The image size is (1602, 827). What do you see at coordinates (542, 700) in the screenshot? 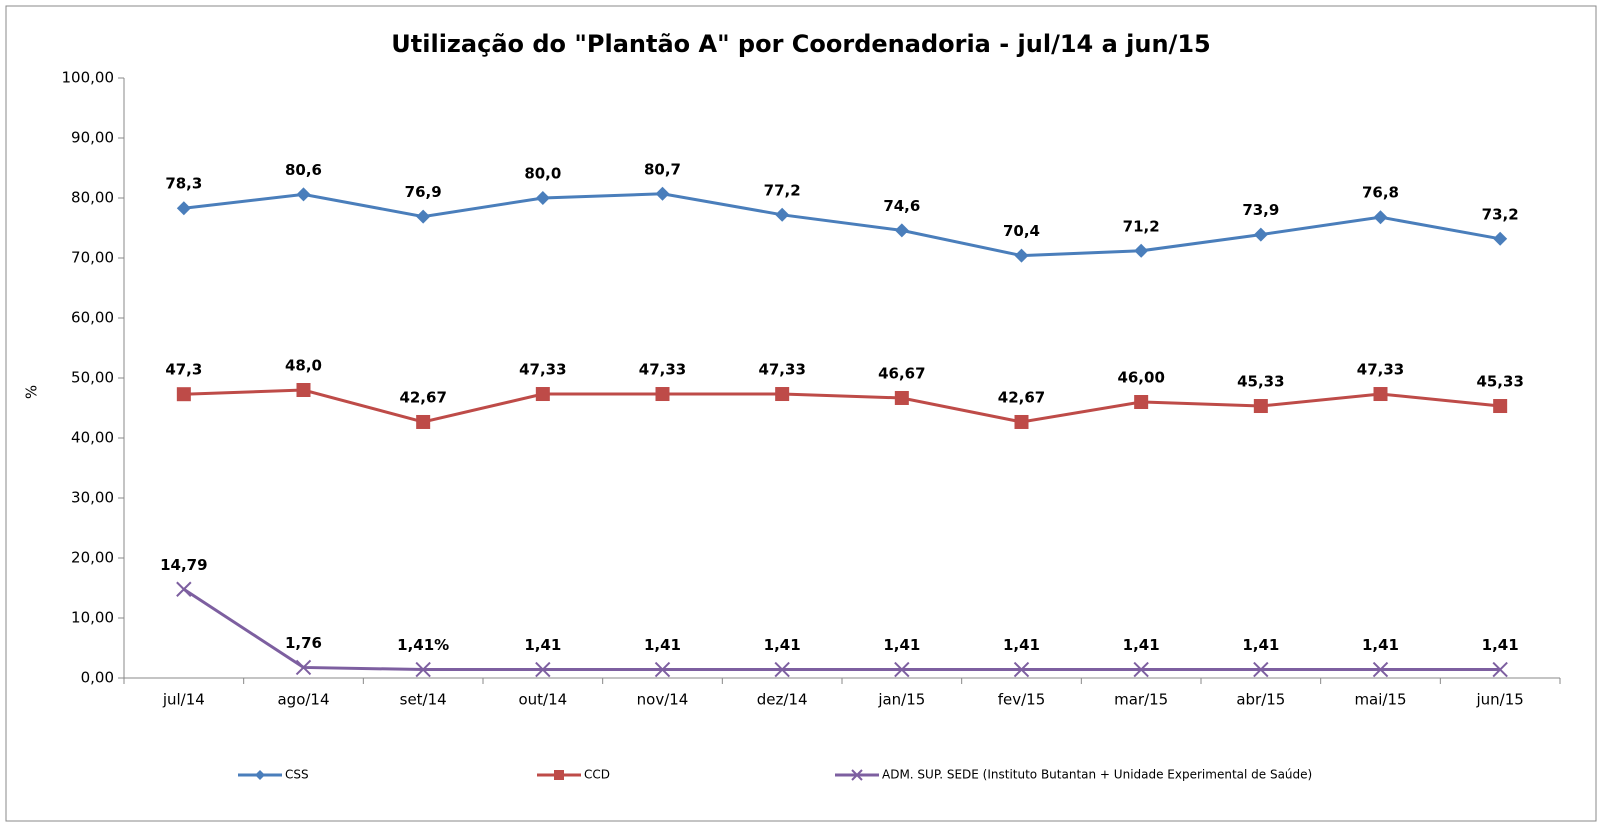
I see `x-tick-label: out/14` at bounding box center [542, 700].